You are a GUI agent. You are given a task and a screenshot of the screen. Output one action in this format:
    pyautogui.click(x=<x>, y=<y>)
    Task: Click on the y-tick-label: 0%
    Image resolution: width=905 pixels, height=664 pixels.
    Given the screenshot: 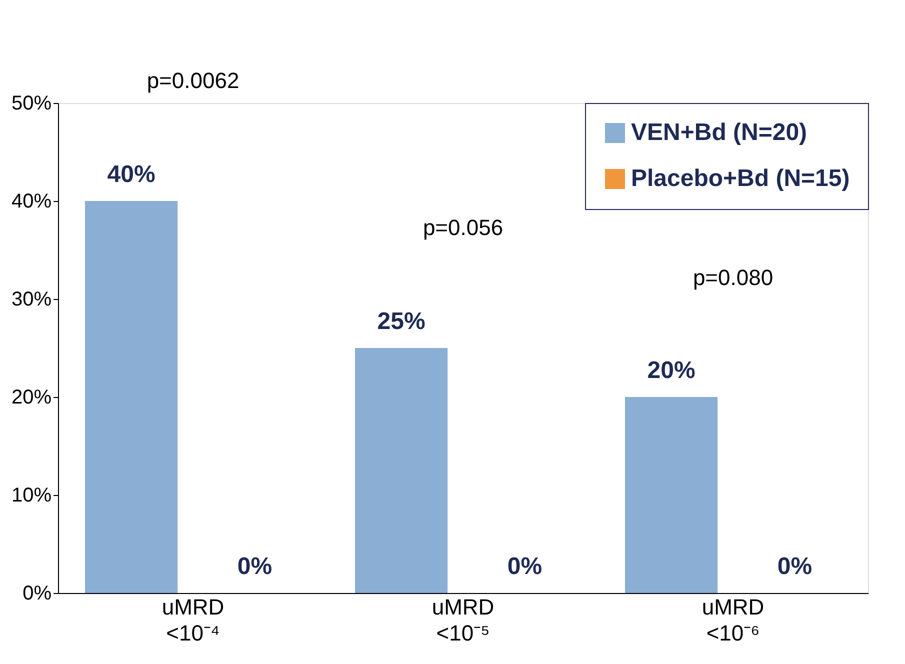 What is the action you would take?
    pyautogui.click(x=37, y=593)
    